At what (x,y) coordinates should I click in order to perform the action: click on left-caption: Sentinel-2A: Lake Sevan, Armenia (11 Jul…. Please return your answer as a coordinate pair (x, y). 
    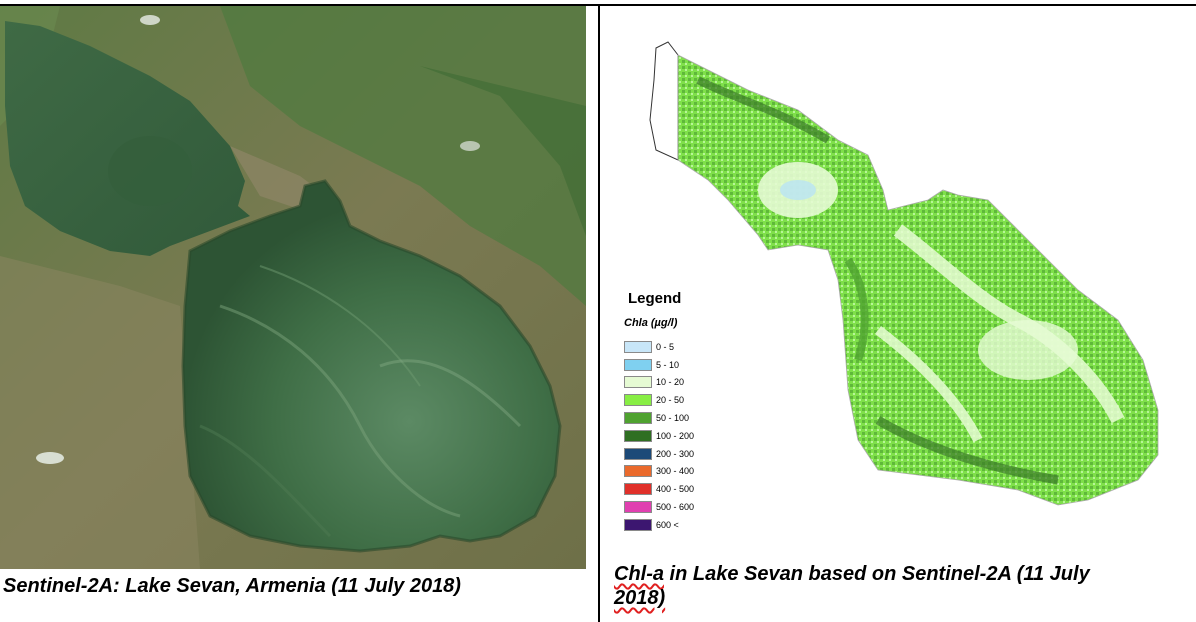
    Looking at the image, I should click on (232, 586).